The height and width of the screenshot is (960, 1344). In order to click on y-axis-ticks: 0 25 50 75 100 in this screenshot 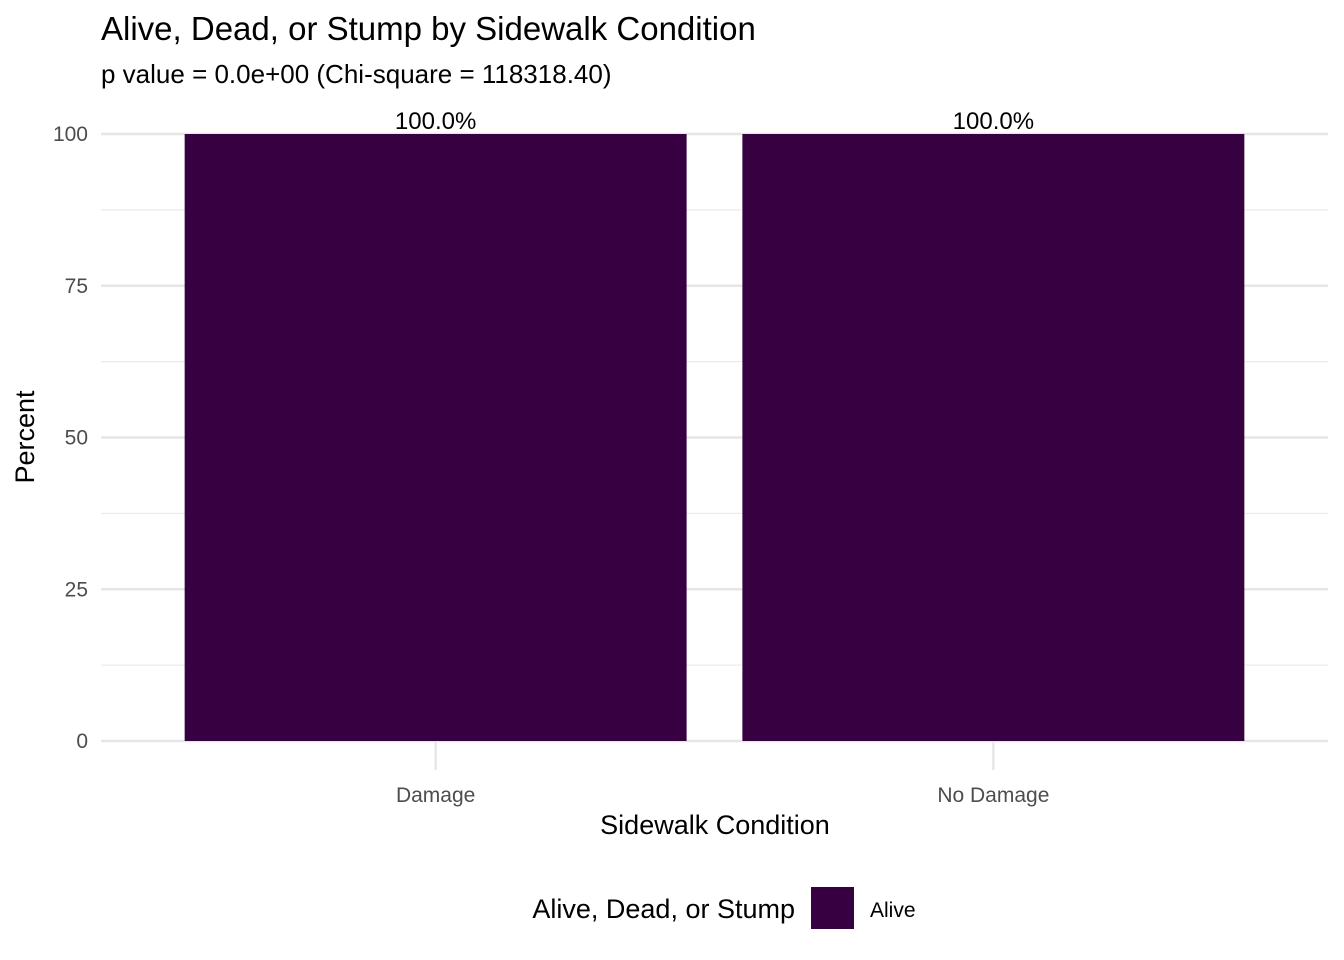, I will do `click(70, 438)`.